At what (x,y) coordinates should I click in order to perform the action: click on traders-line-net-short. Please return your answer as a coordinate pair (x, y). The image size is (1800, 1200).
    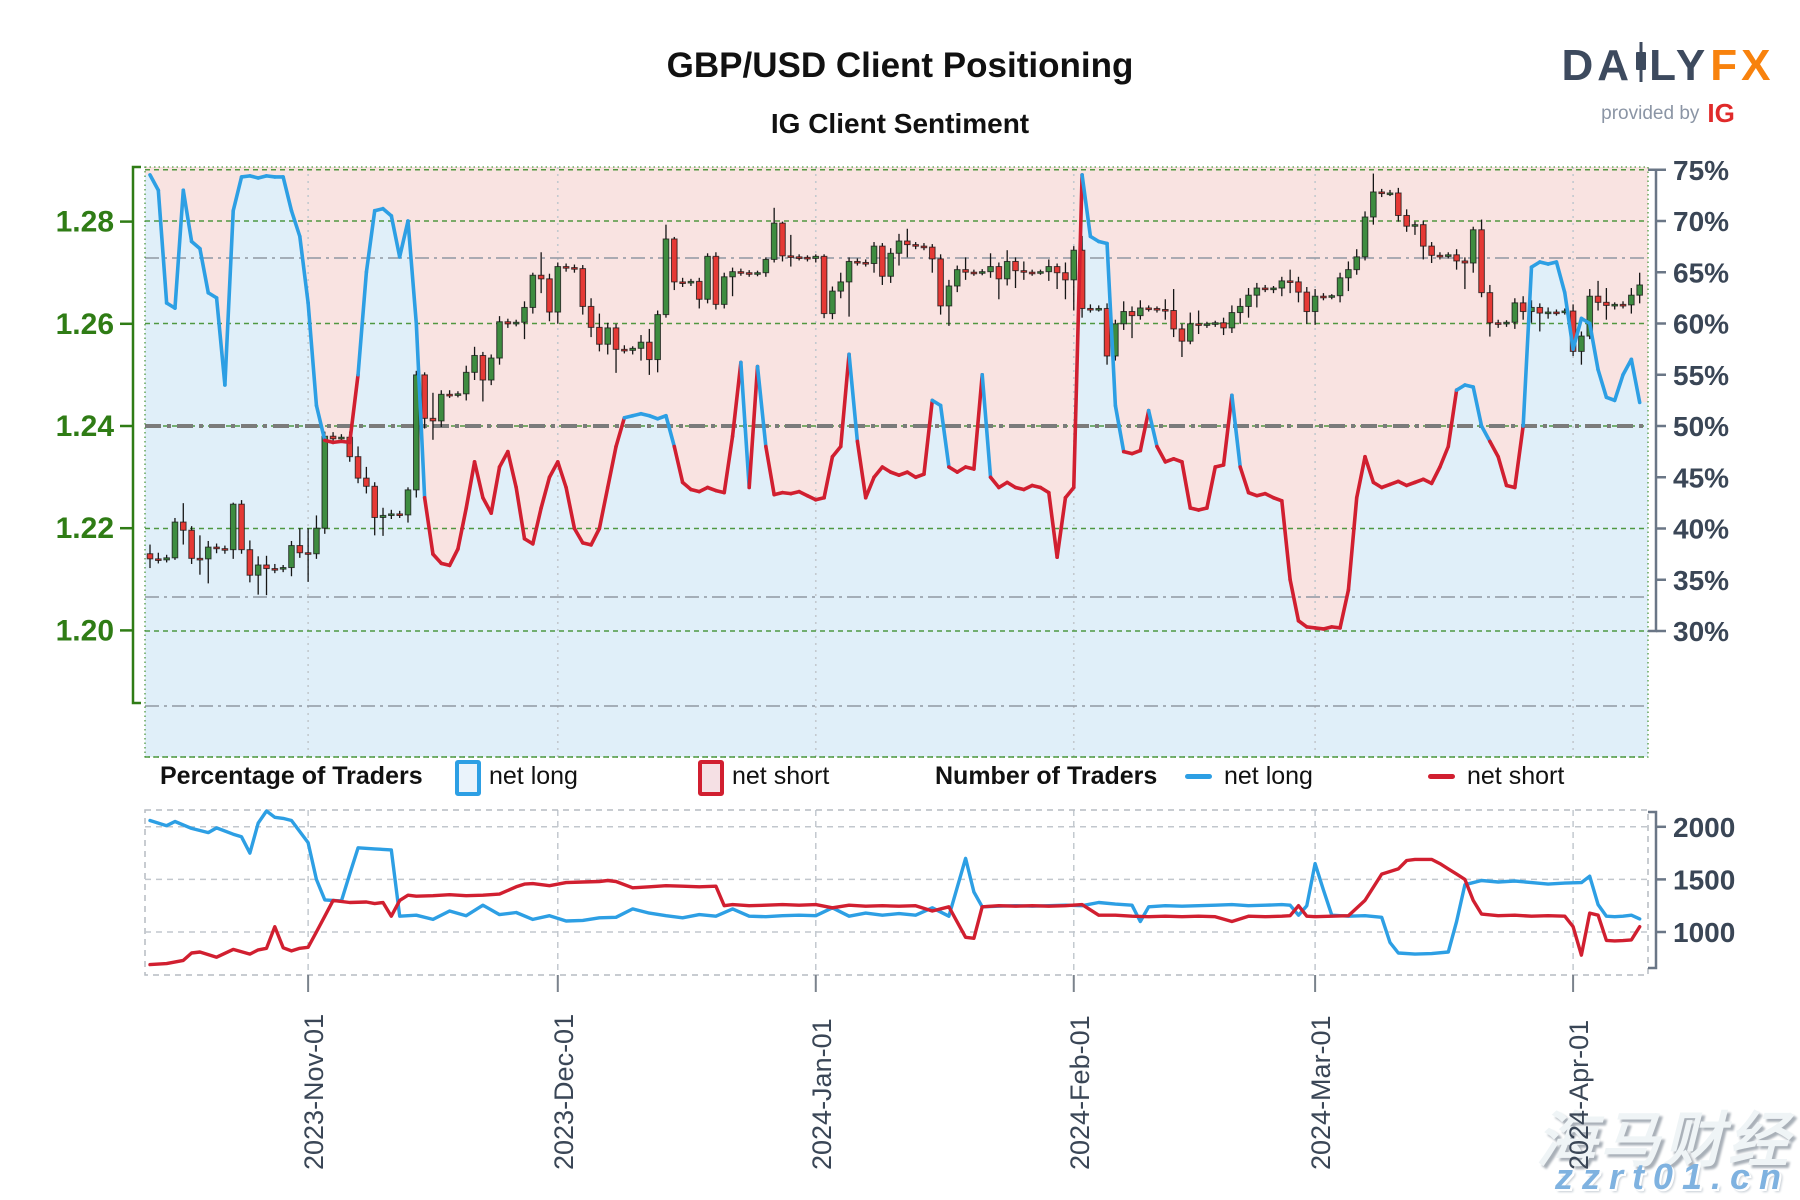
    Looking at the image, I should click on (895, 912).